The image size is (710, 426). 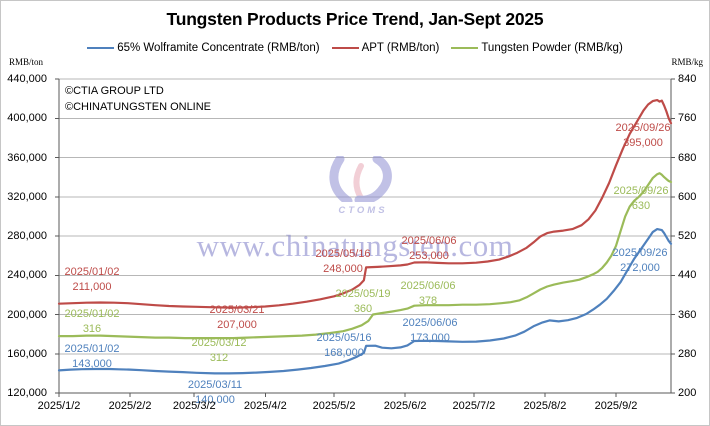 I want to click on annotation-value: 360, so click(x=363, y=309).